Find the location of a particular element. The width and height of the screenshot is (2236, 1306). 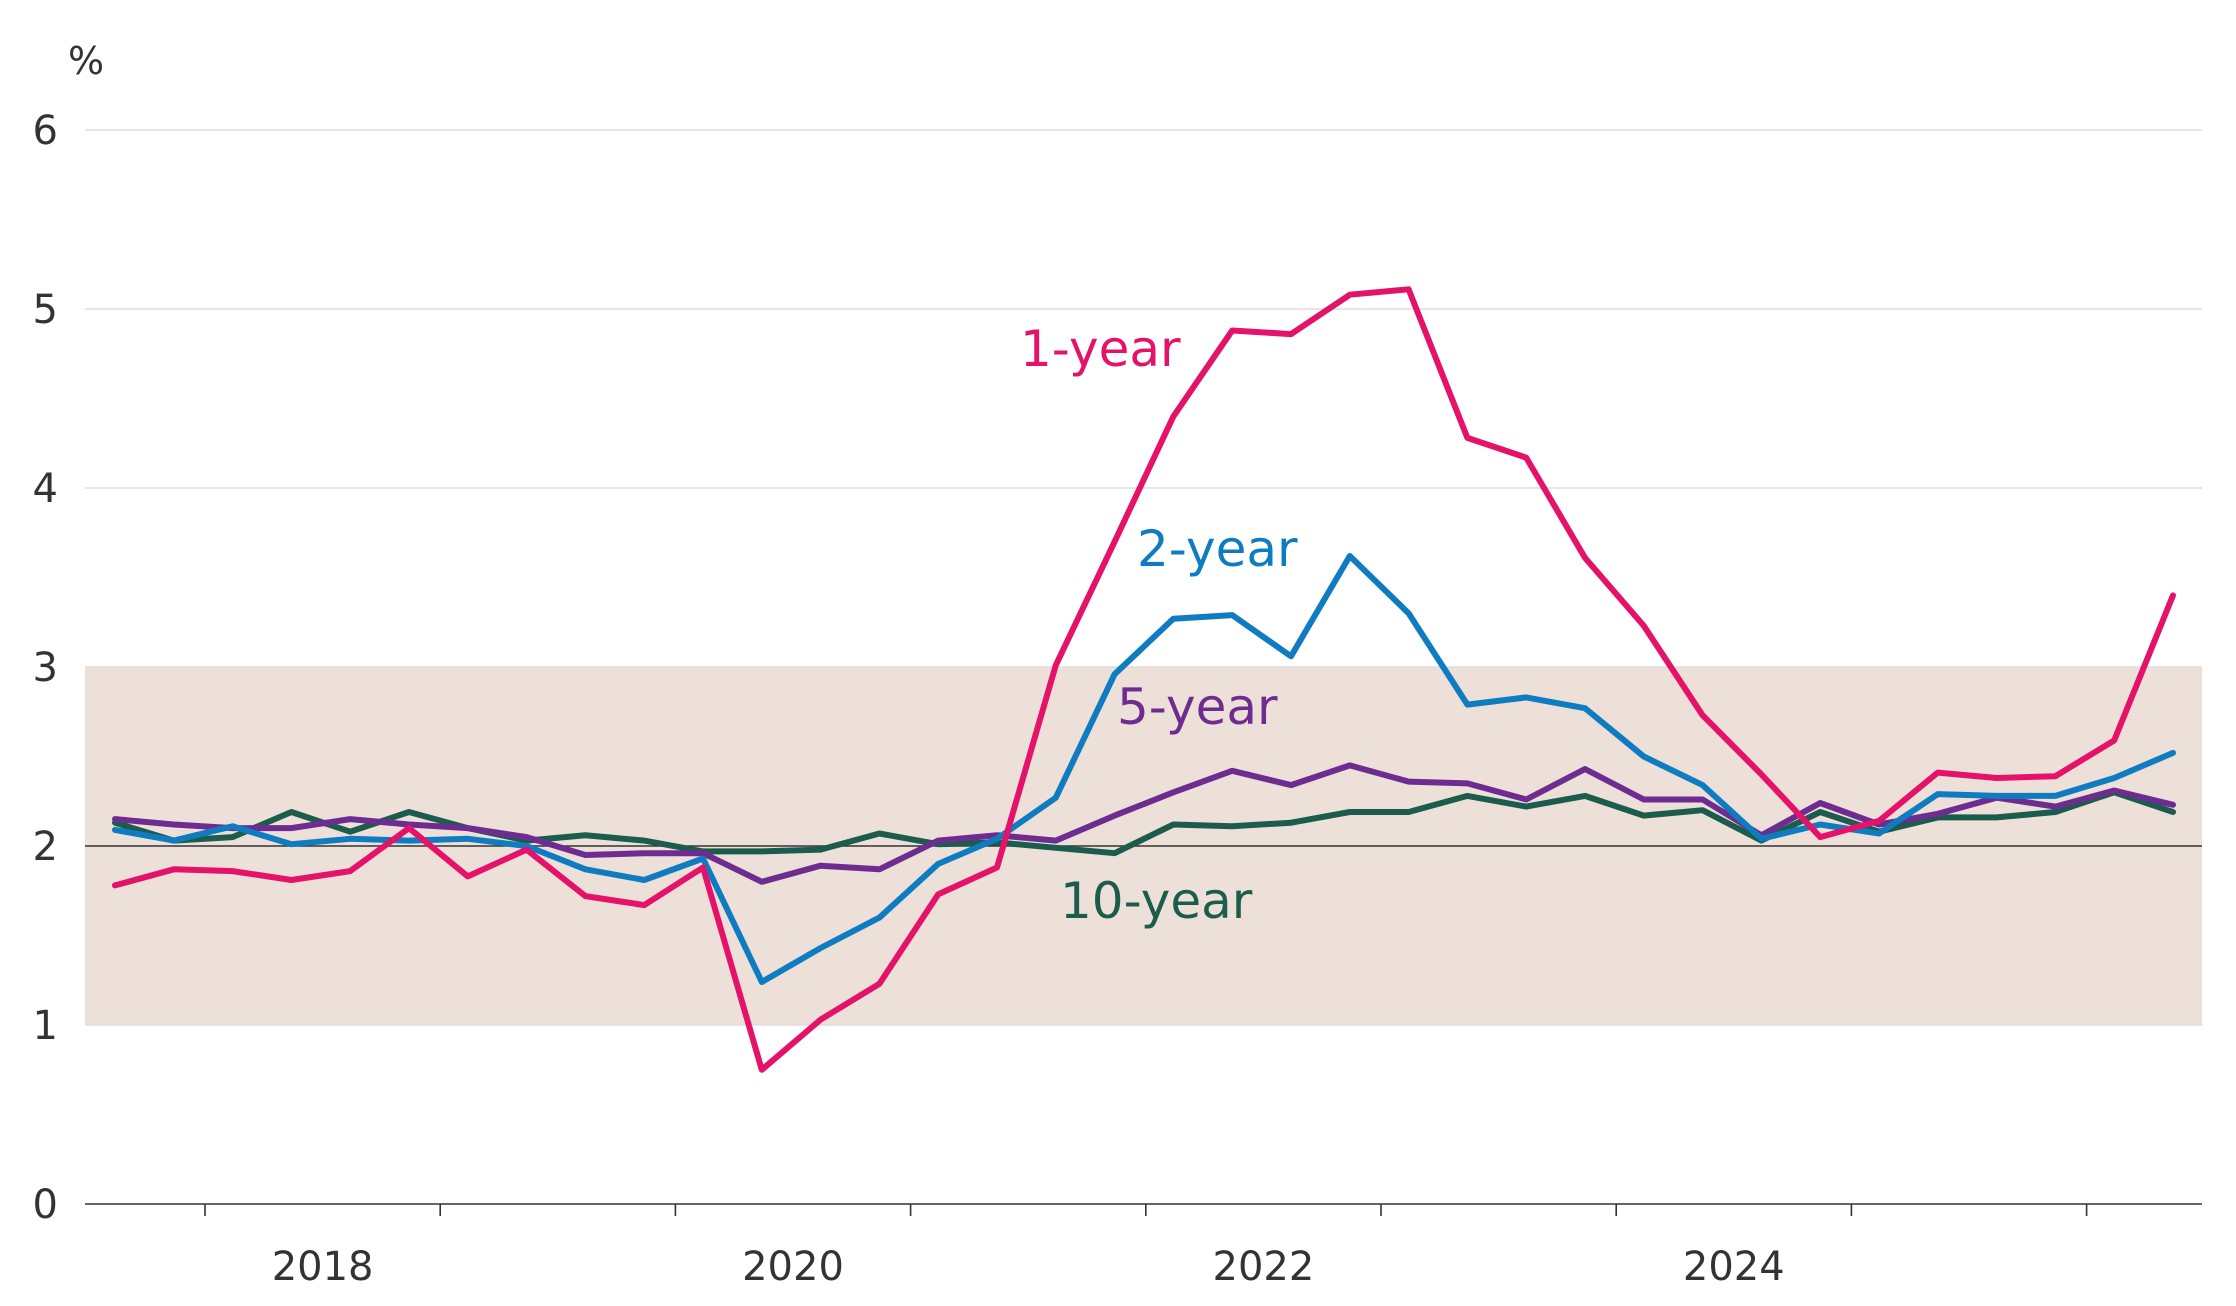

y-tick-label: 5 is located at coordinates (45, 310).